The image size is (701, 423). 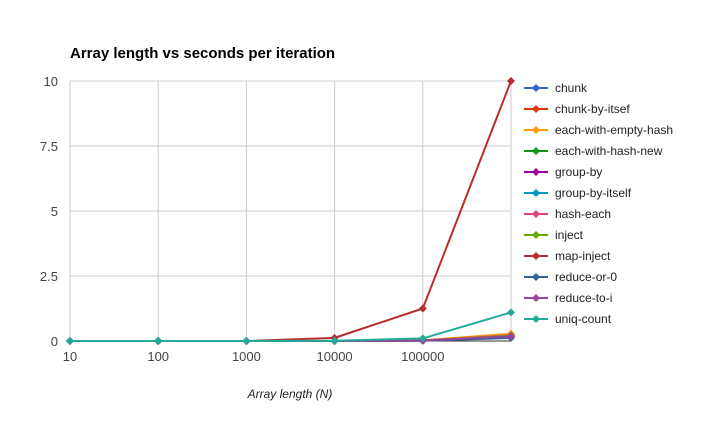 I want to click on legend-item-reduce-or-0: reduce-or-0, so click(x=570, y=277).